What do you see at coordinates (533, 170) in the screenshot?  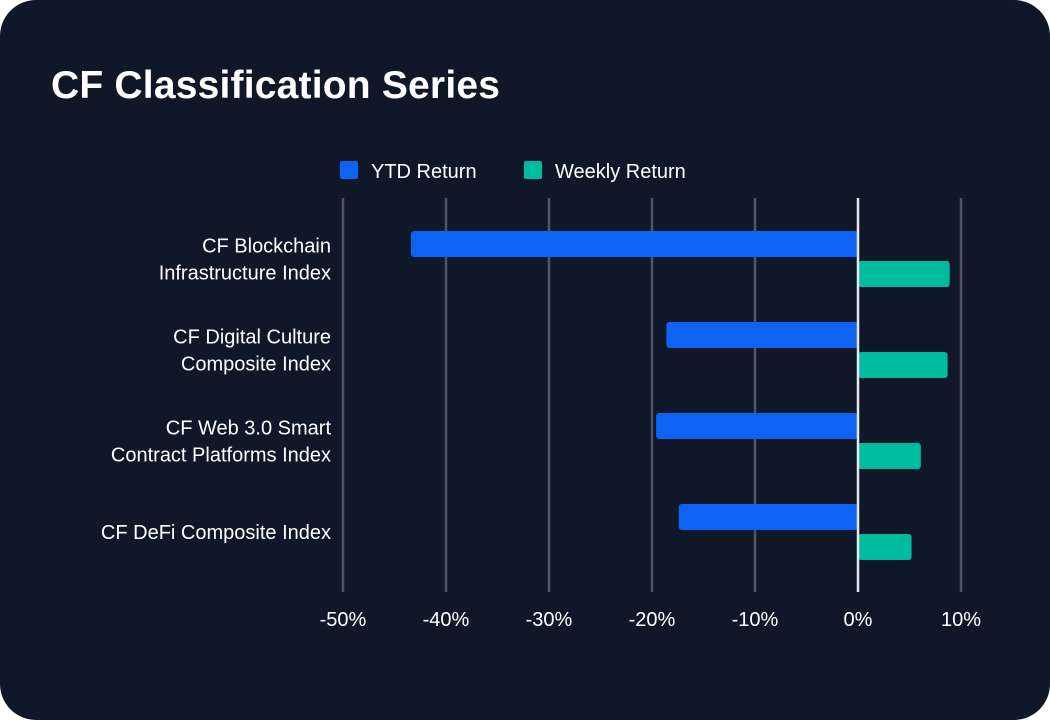 I see `legend-swatch-weekly` at bounding box center [533, 170].